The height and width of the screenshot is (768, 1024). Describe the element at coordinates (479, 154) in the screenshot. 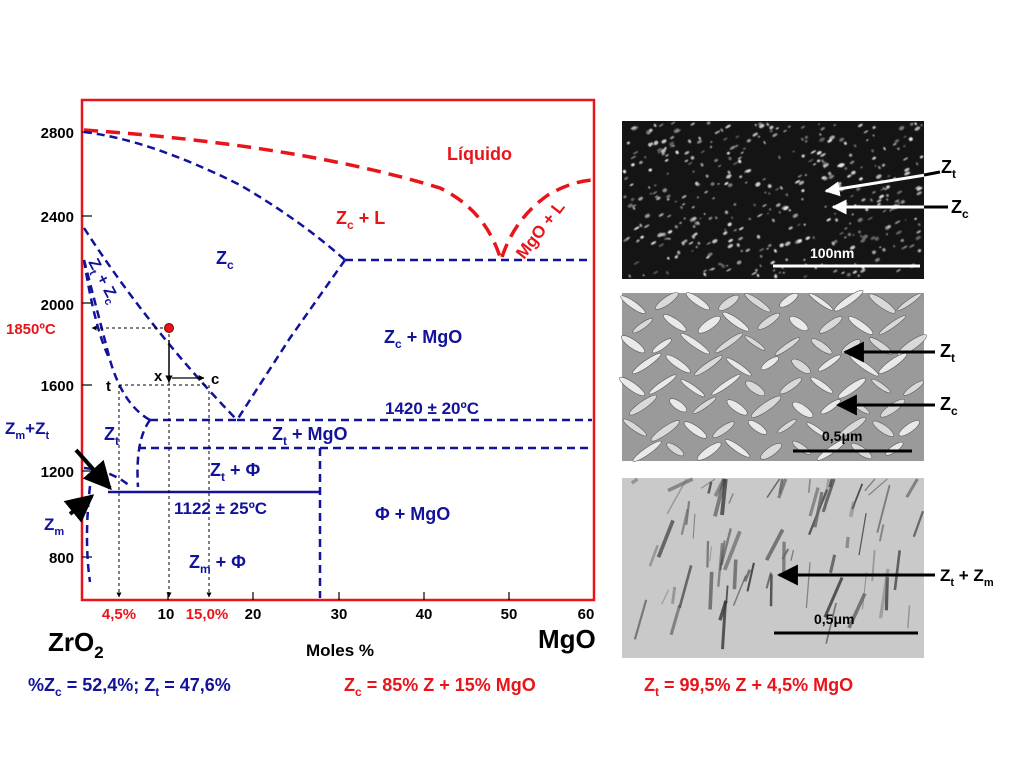

I see `label-liquid: Líquido` at that location.